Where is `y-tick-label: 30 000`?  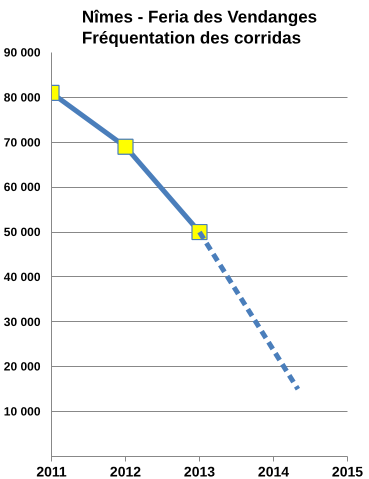 y-tick-label: 30 000 is located at coordinates (22, 321).